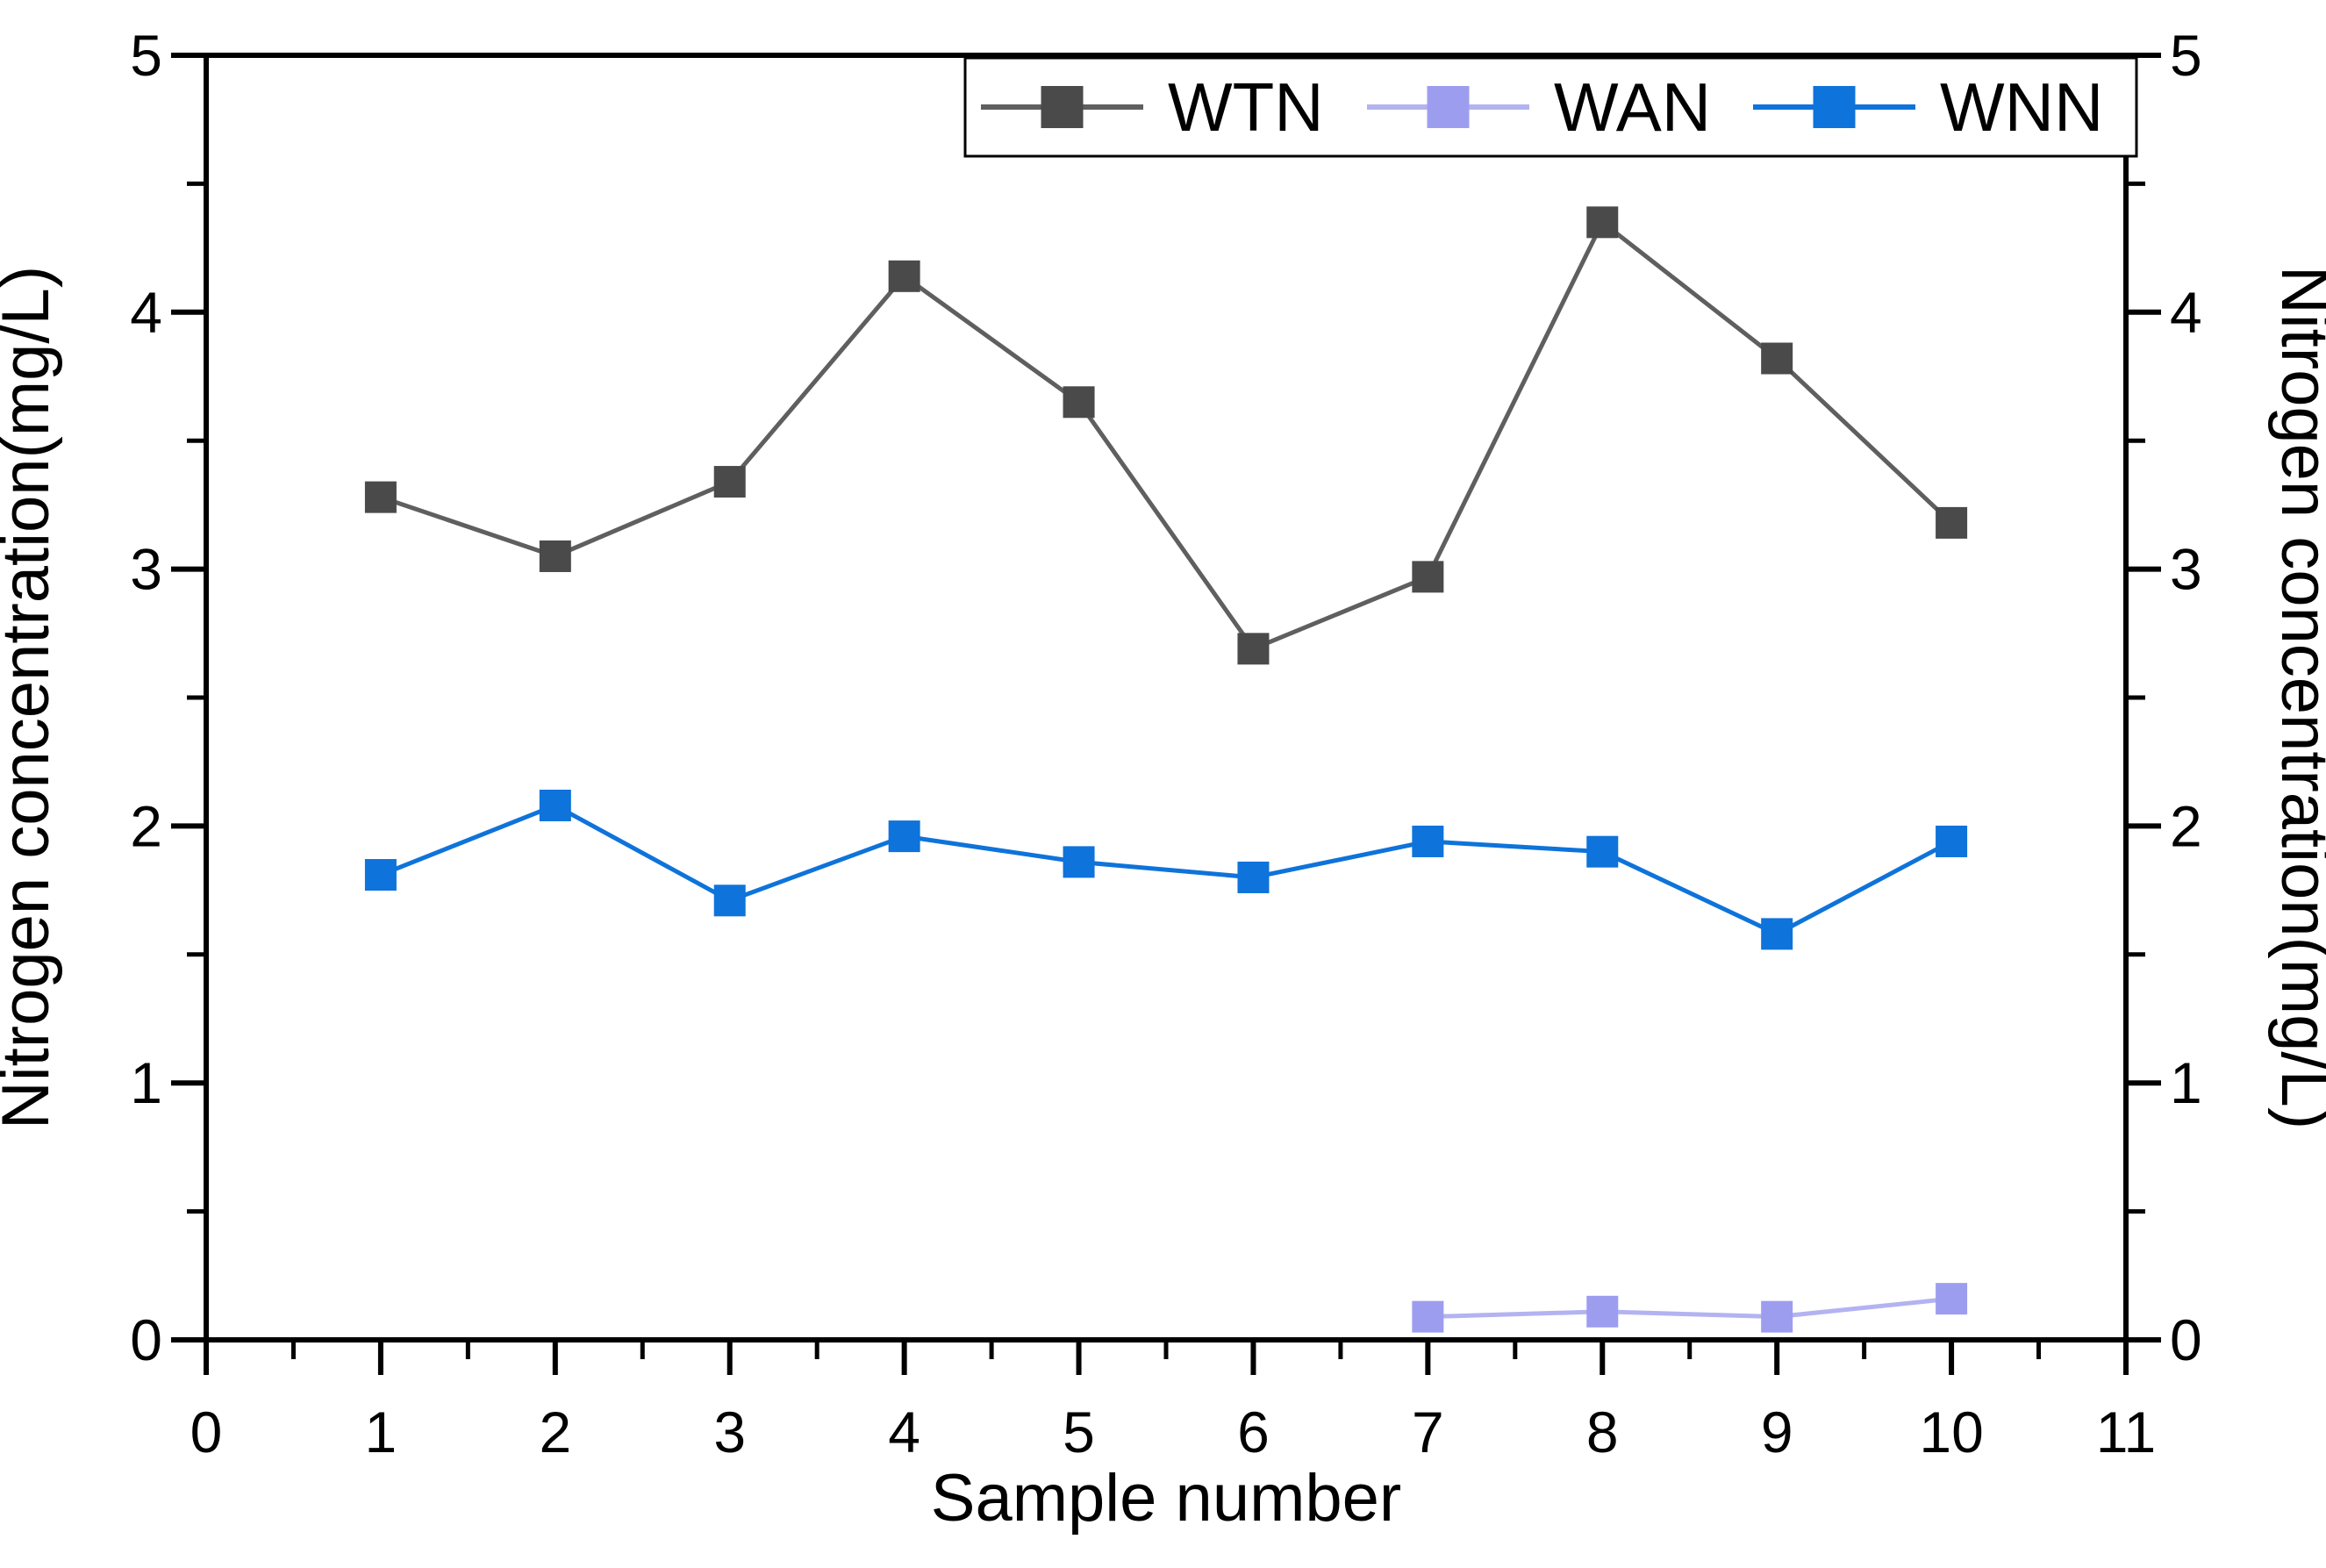 This screenshot has width=2326, height=1568. What do you see at coordinates (555, 1432) in the screenshot?
I see `x-tick-label: 2` at bounding box center [555, 1432].